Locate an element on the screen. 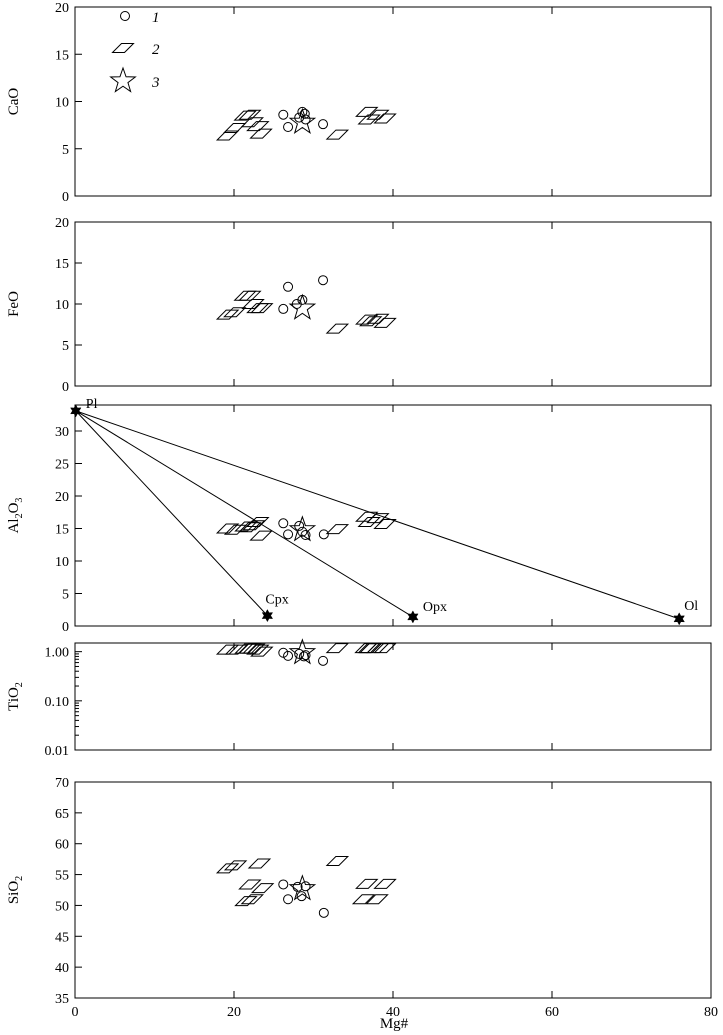  y-tick-label: 55 is located at coordinates (62, 876).